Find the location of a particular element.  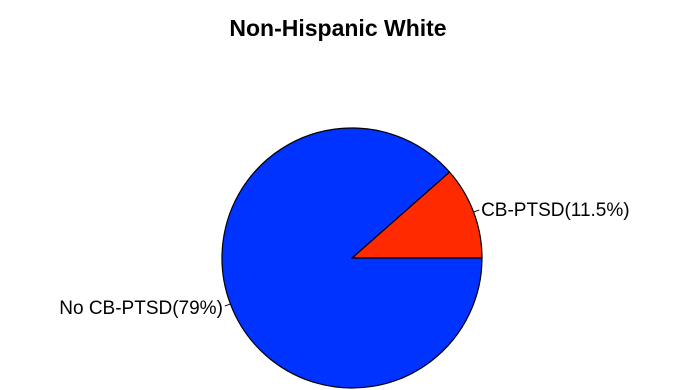

slice-label-cb-ptsd-11-5: CB-PTSD(11.5%) is located at coordinates (555, 210).